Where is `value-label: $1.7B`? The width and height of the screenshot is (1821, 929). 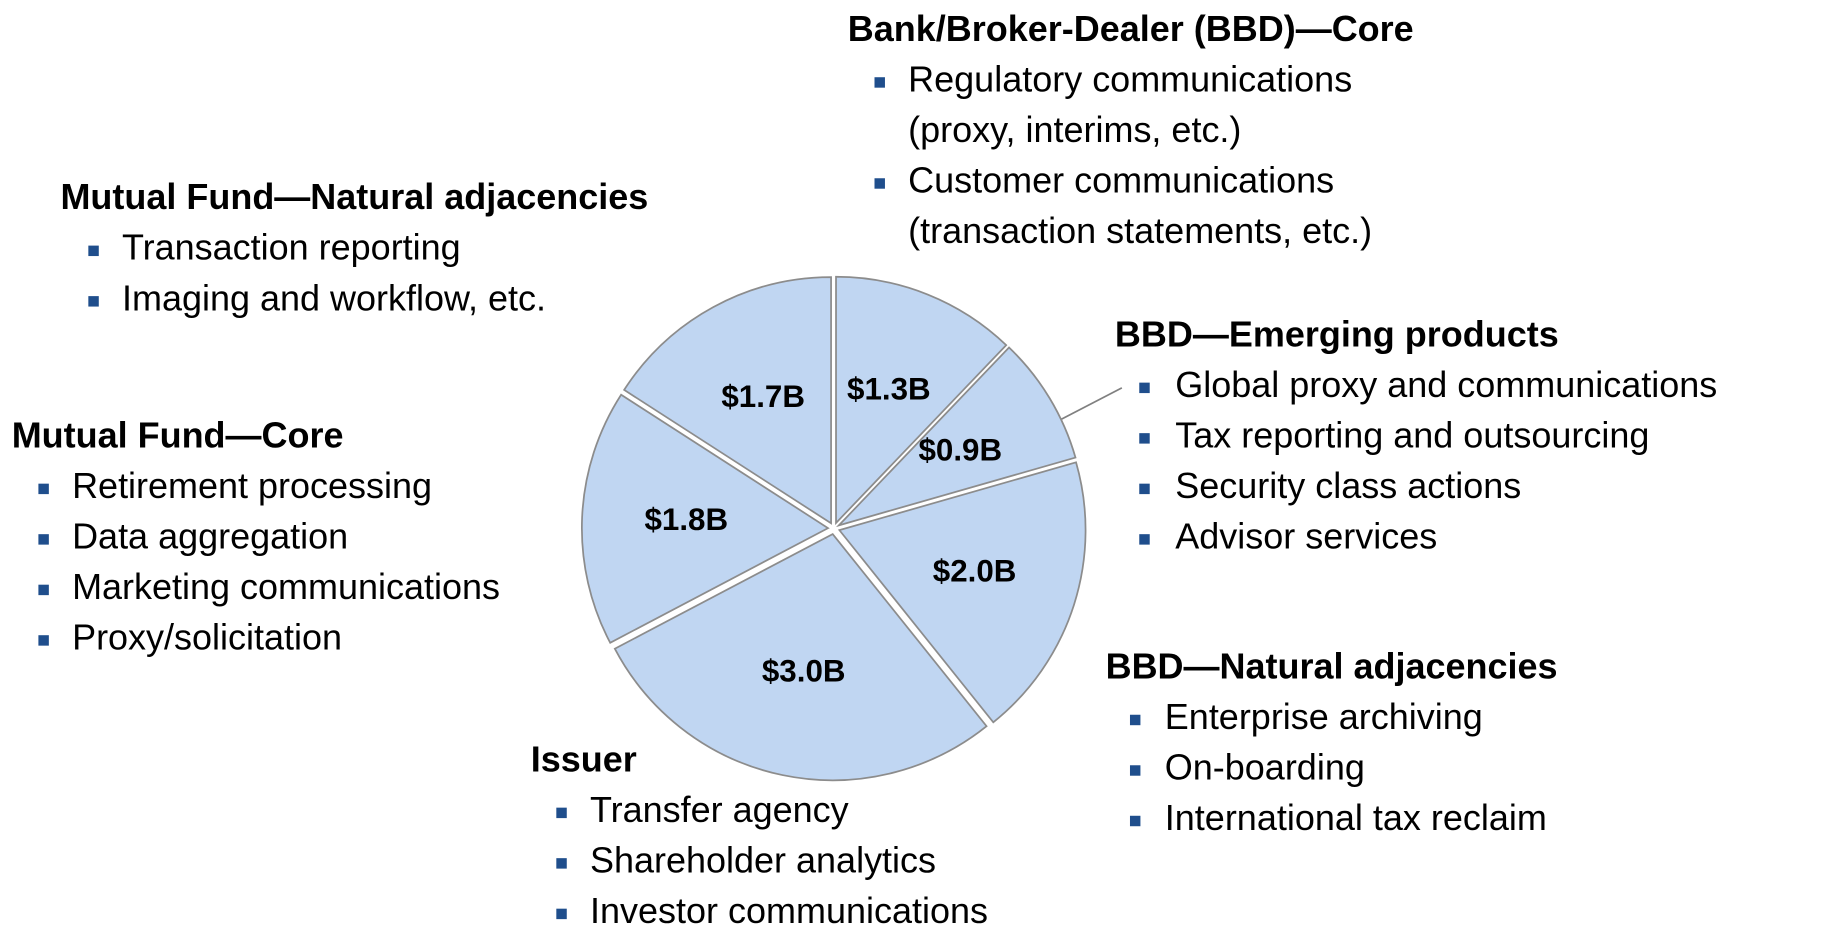 value-label: $1.7B is located at coordinates (763, 396).